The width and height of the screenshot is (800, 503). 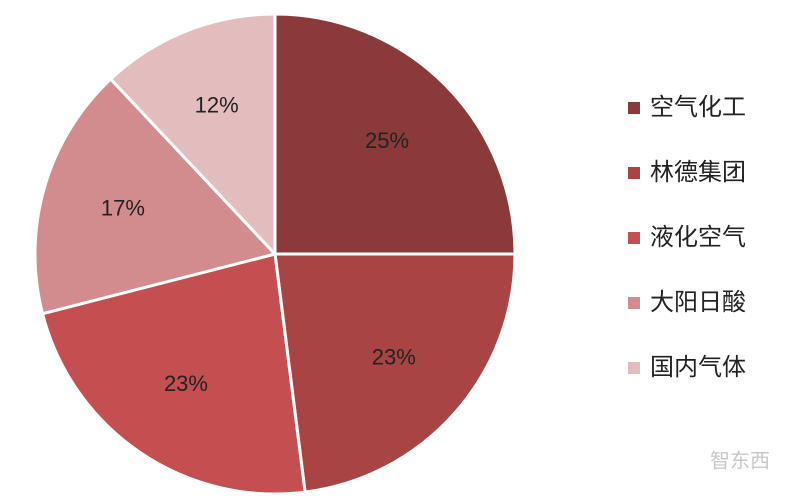 What do you see at coordinates (698, 302) in the screenshot?
I see `legend-label: 大阳日酸` at bounding box center [698, 302].